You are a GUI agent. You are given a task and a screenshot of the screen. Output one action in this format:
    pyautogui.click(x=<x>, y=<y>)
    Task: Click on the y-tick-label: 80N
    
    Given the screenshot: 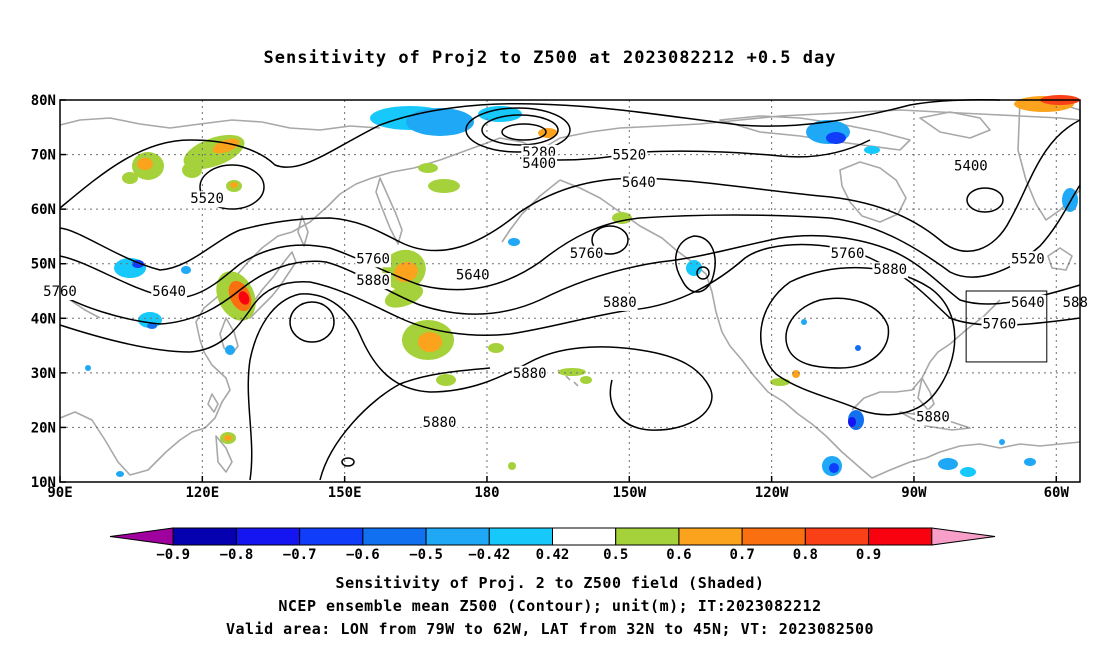 What is the action you would take?
    pyautogui.click(x=43, y=101)
    